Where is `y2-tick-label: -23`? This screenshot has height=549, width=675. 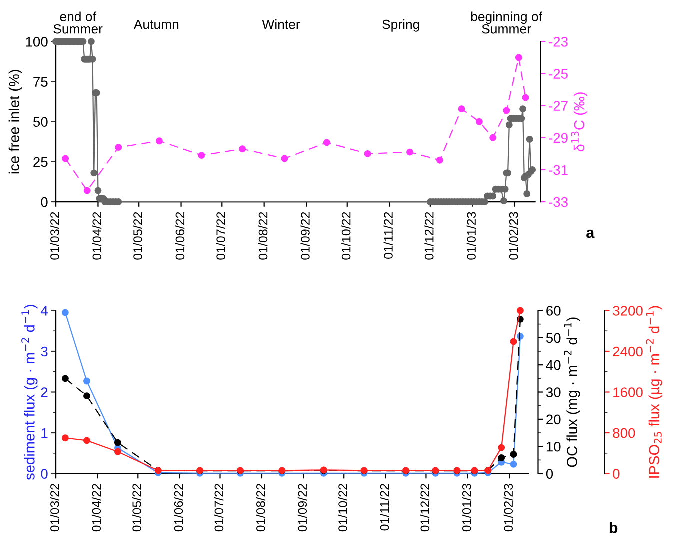 y2-tick-label: -23 is located at coordinates (558, 42).